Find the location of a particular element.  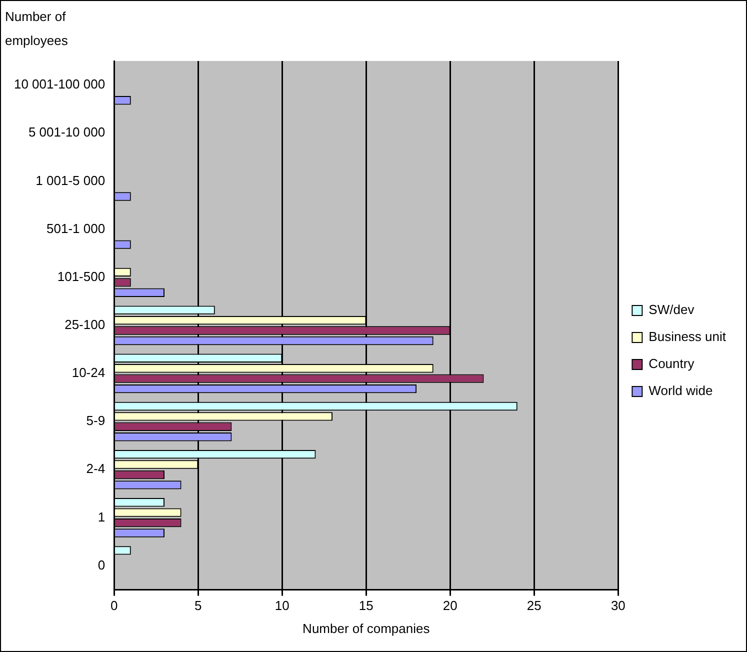

y-tick-label: 10-24 is located at coordinates (89, 372).